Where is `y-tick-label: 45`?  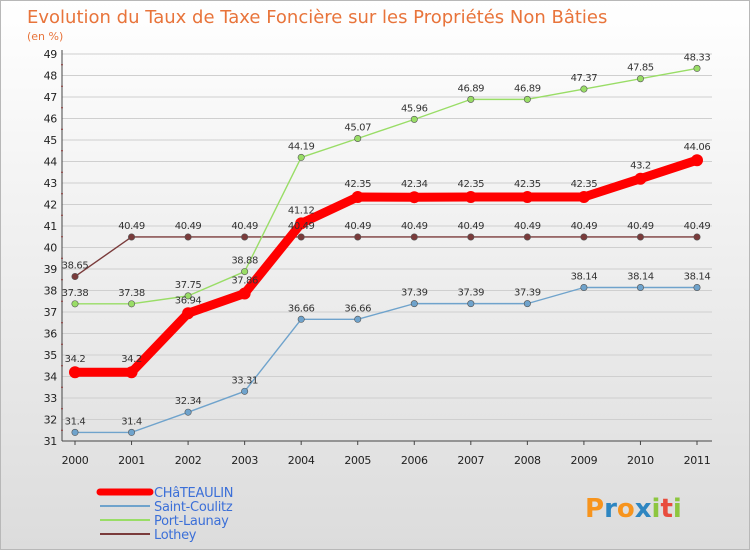 y-tick-label: 45 is located at coordinates (51, 140).